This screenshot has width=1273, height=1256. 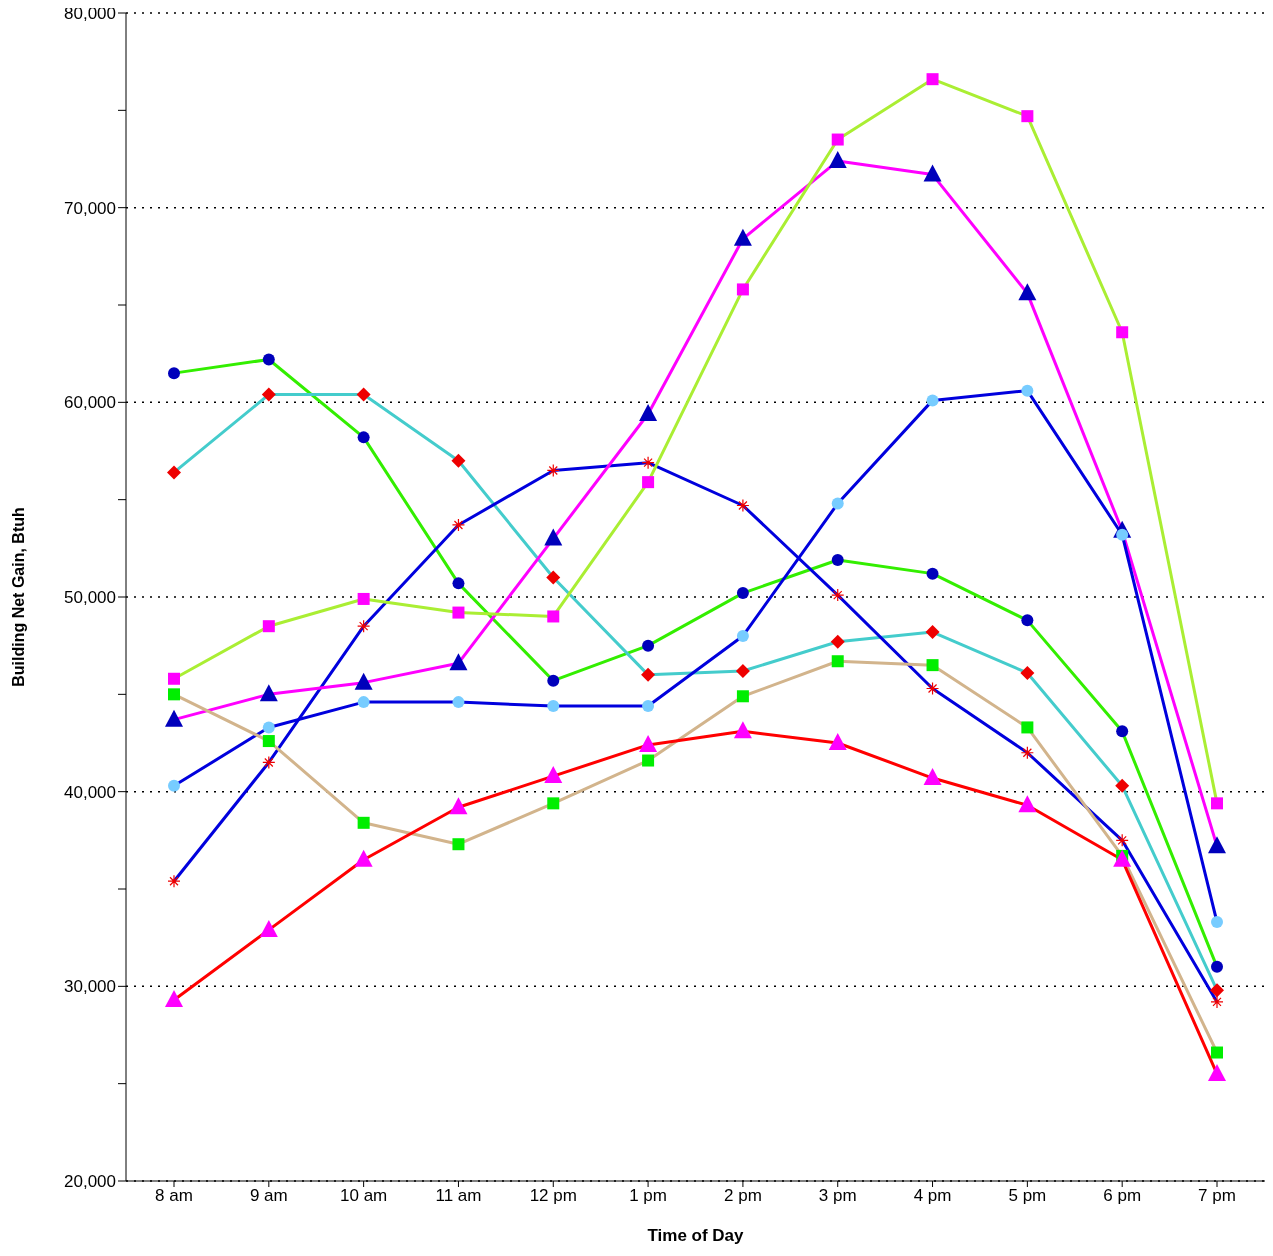 I want to click on x-tick-label: 5 pm, so click(x=1027, y=1196).